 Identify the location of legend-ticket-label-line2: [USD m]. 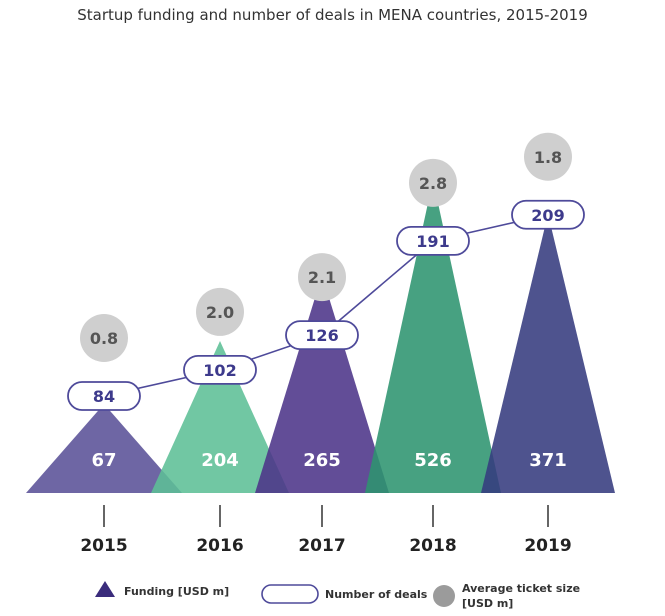
(487, 603).